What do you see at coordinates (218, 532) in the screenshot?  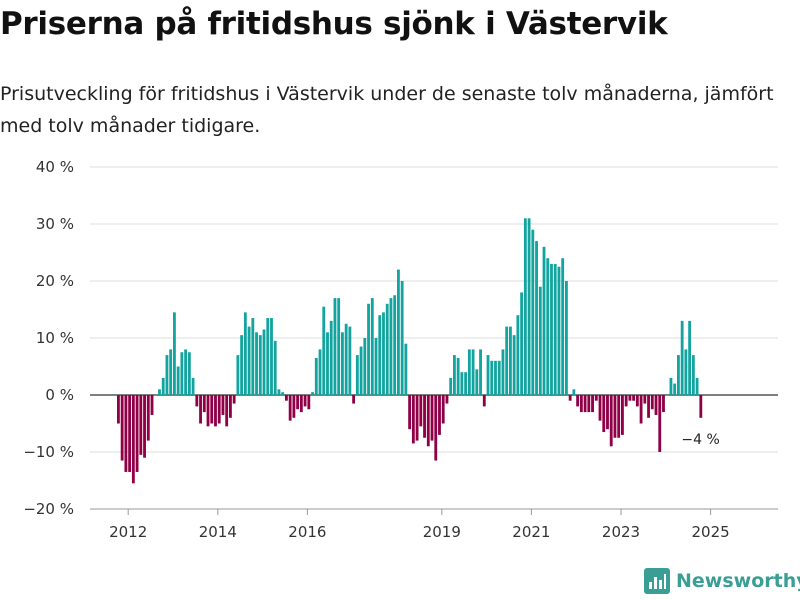 I see `x-tick-label: 2014` at bounding box center [218, 532].